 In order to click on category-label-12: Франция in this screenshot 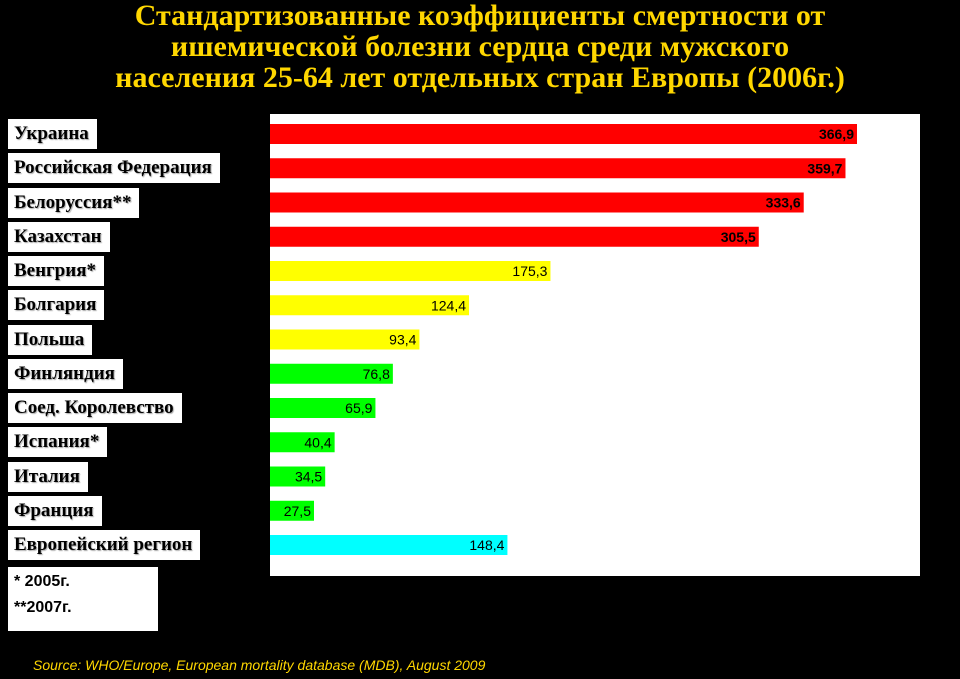, I will do `click(55, 510)`.